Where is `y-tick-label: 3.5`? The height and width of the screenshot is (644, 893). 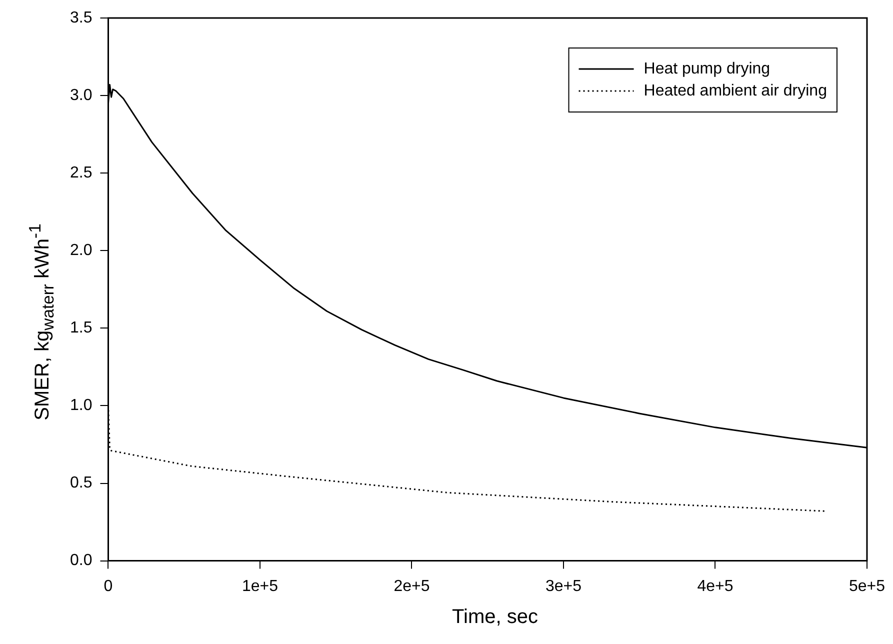
y-tick-label: 3.5 is located at coordinates (81, 17).